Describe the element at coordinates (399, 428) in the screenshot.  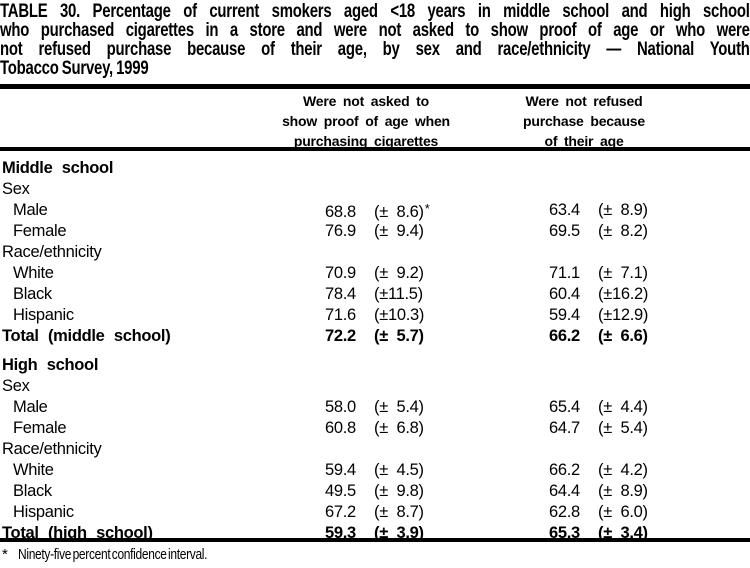
I see `cell-ci: (± 6.8)` at that location.